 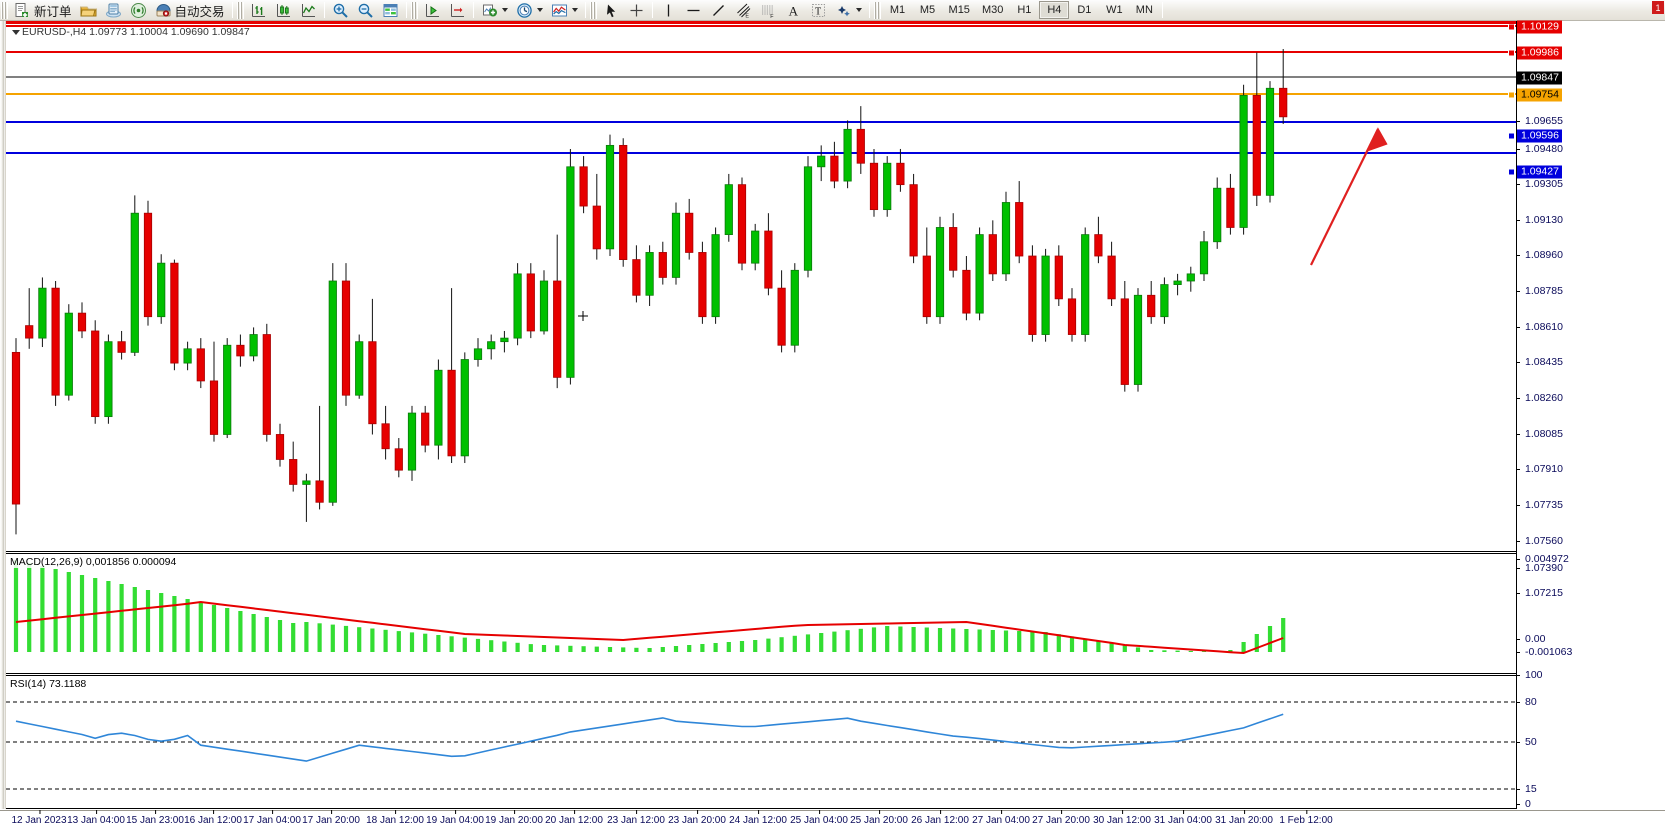 I want to click on signal-button, so click(x=138, y=10).